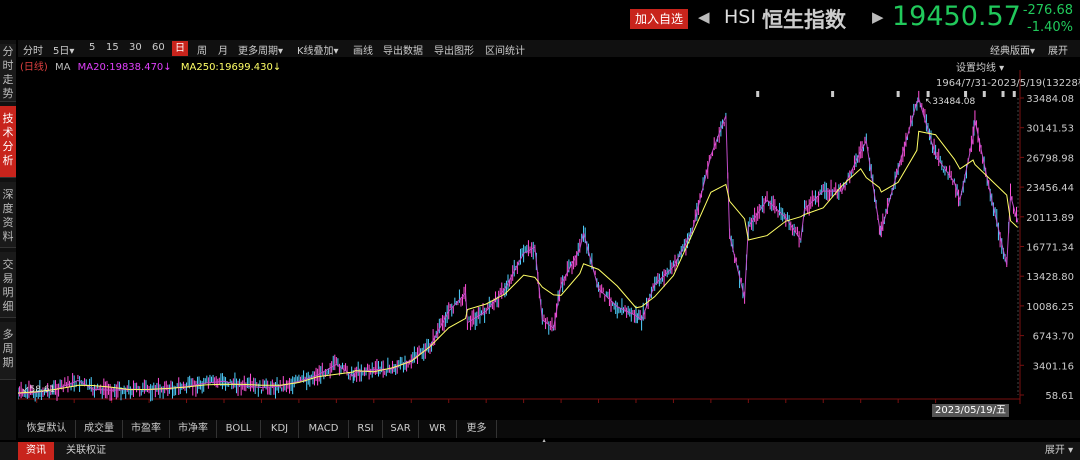 This screenshot has height=460, width=1080. Describe the element at coordinates (158, 47) in the screenshot. I see `period-60min: 60` at that location.